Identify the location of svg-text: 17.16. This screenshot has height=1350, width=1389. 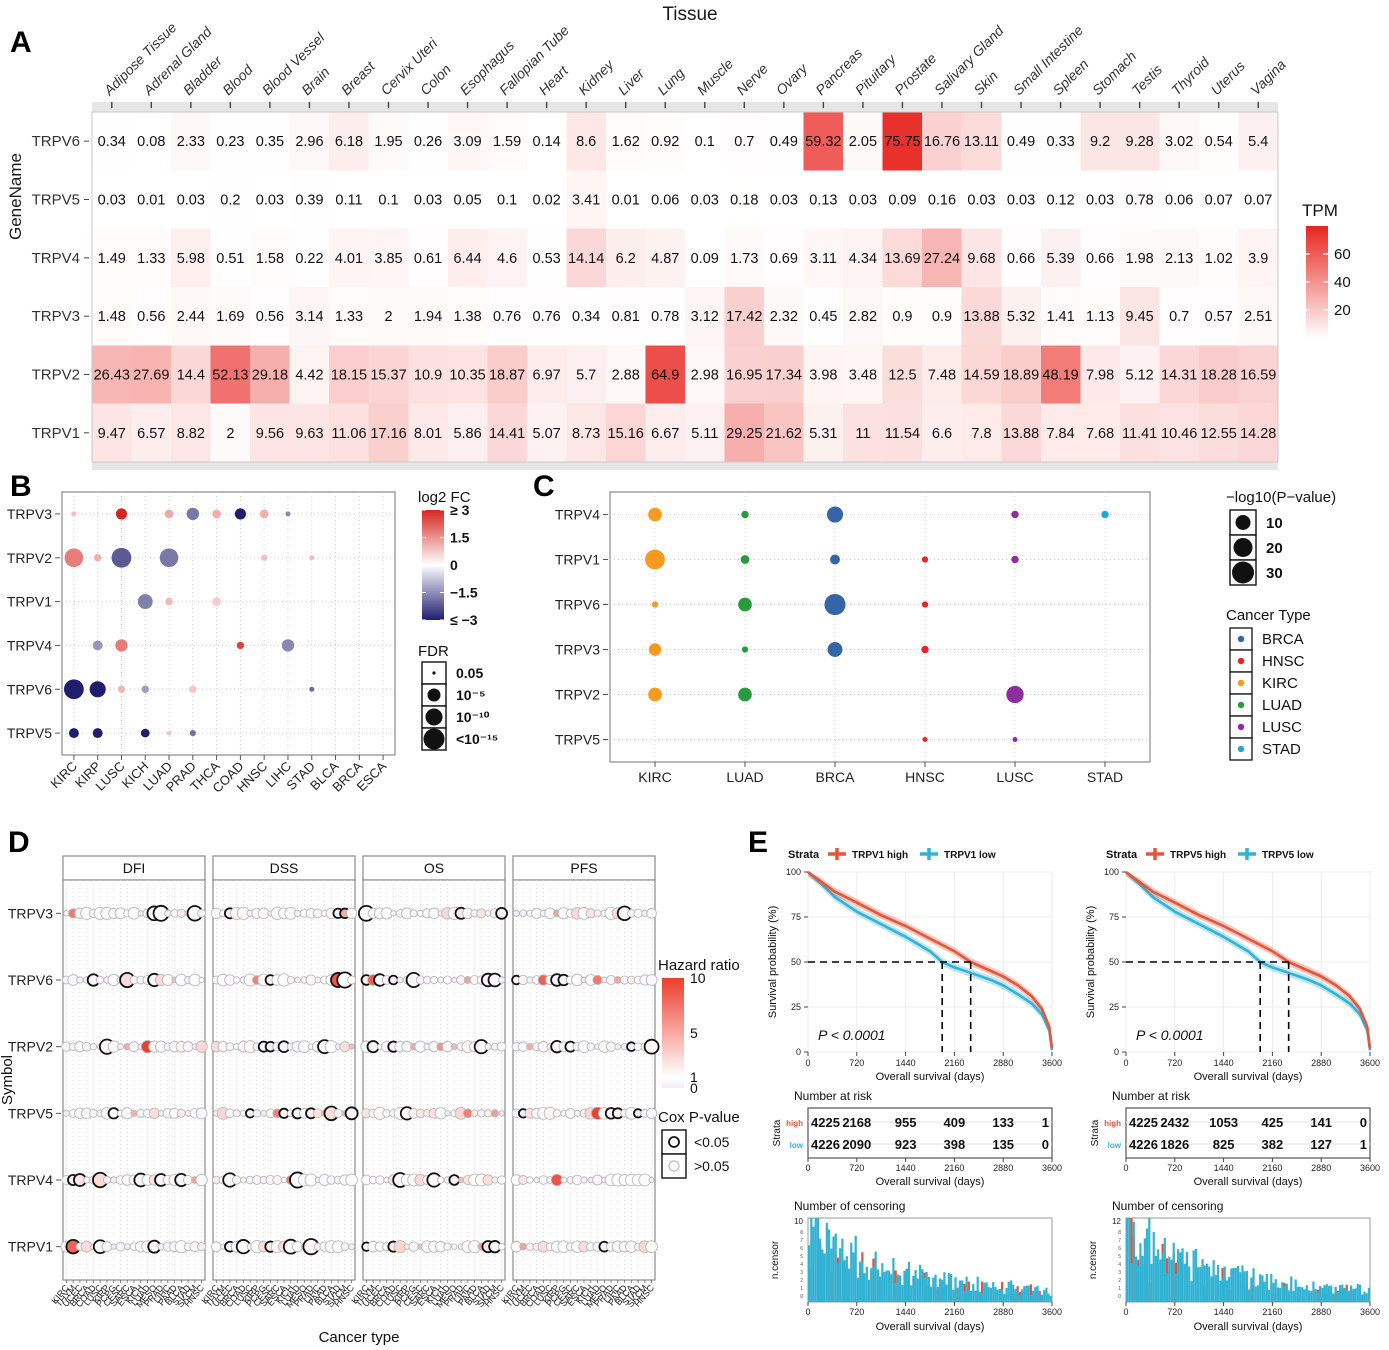
(388, 434).